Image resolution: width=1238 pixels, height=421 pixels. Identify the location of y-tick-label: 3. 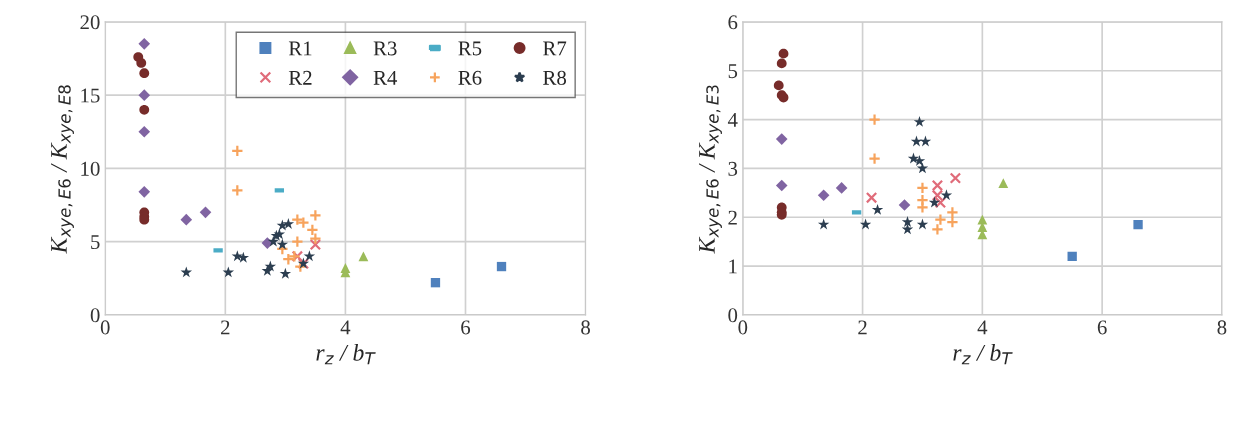
(733, 168).